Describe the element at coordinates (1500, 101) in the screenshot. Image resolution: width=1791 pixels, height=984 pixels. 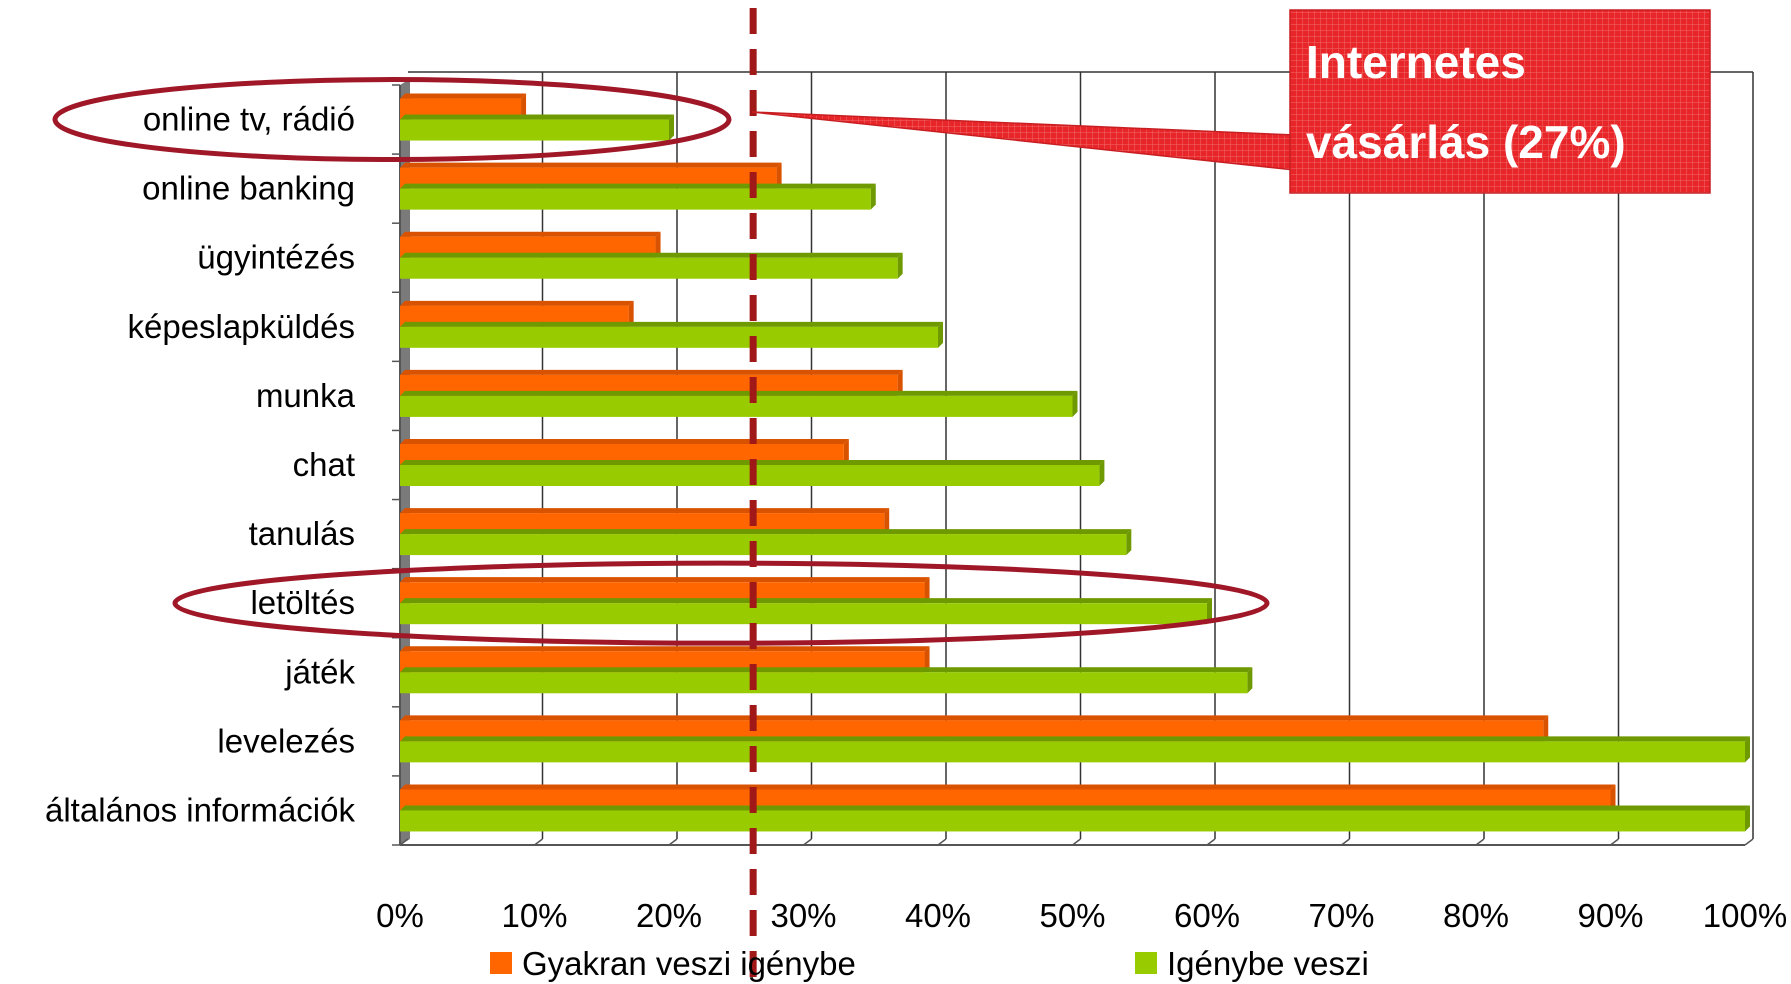
I see `callout-box` at that location.